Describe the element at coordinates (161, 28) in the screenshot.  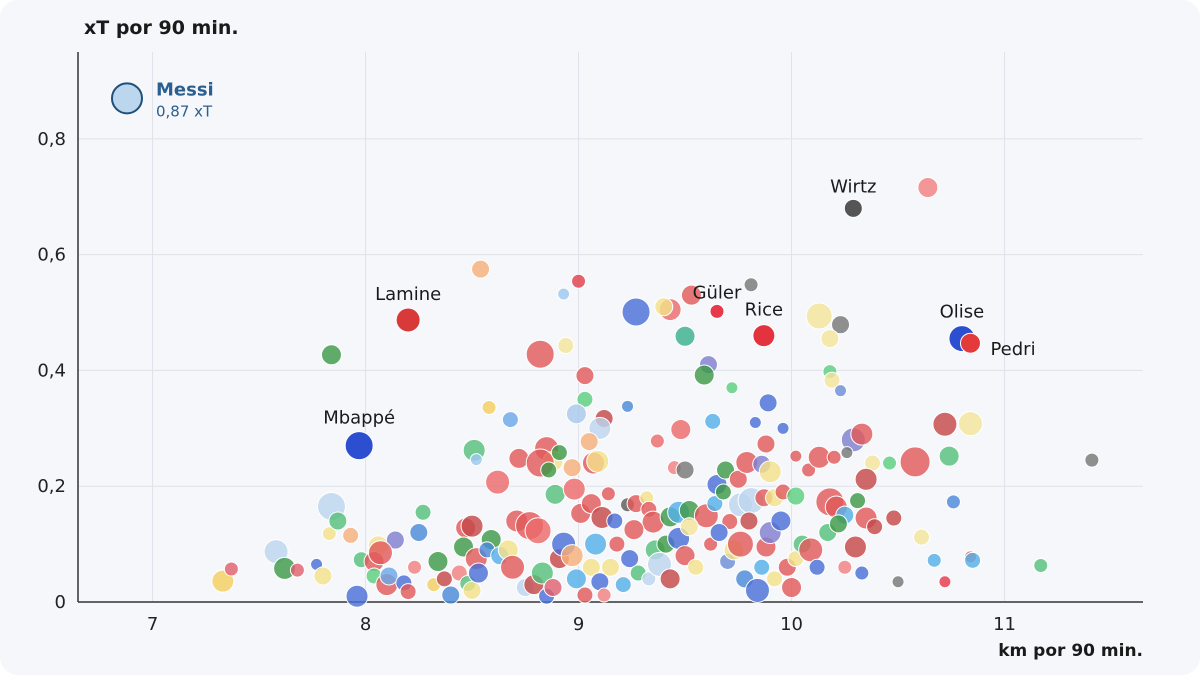
I see `y-axis-label: xT por 90 min.` at that location.